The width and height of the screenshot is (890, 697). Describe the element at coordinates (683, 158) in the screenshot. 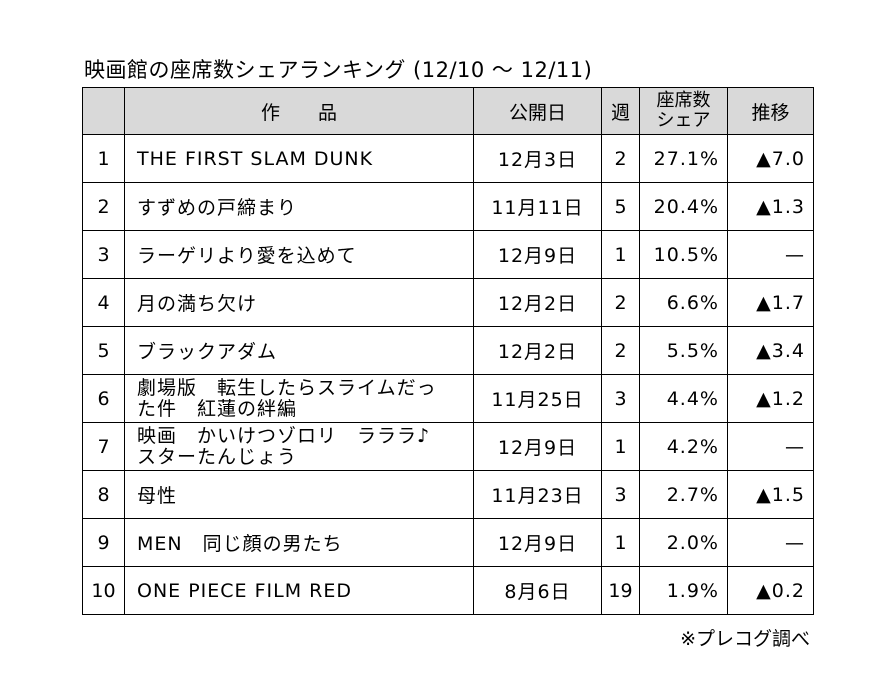

I see `share-cell: 27.1%` at that location.